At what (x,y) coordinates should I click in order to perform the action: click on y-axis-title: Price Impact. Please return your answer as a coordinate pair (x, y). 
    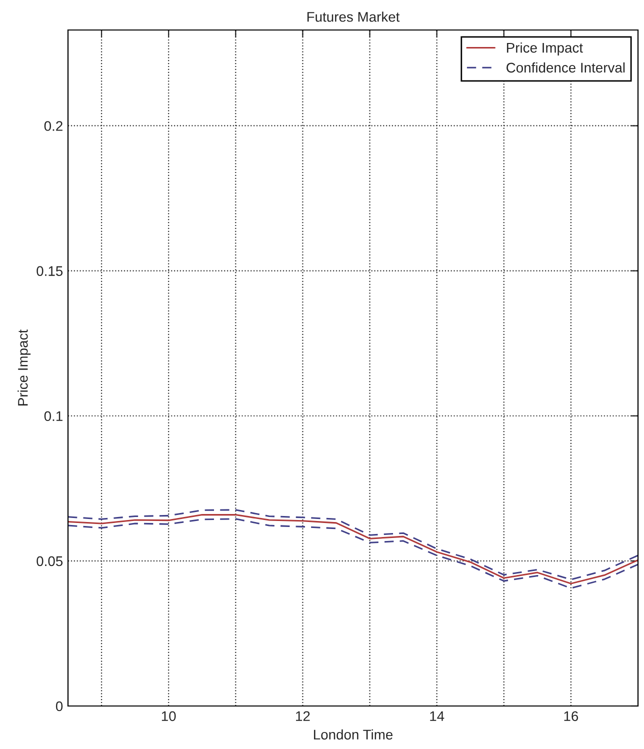
    Looking at the image, I should click on (24, 368).